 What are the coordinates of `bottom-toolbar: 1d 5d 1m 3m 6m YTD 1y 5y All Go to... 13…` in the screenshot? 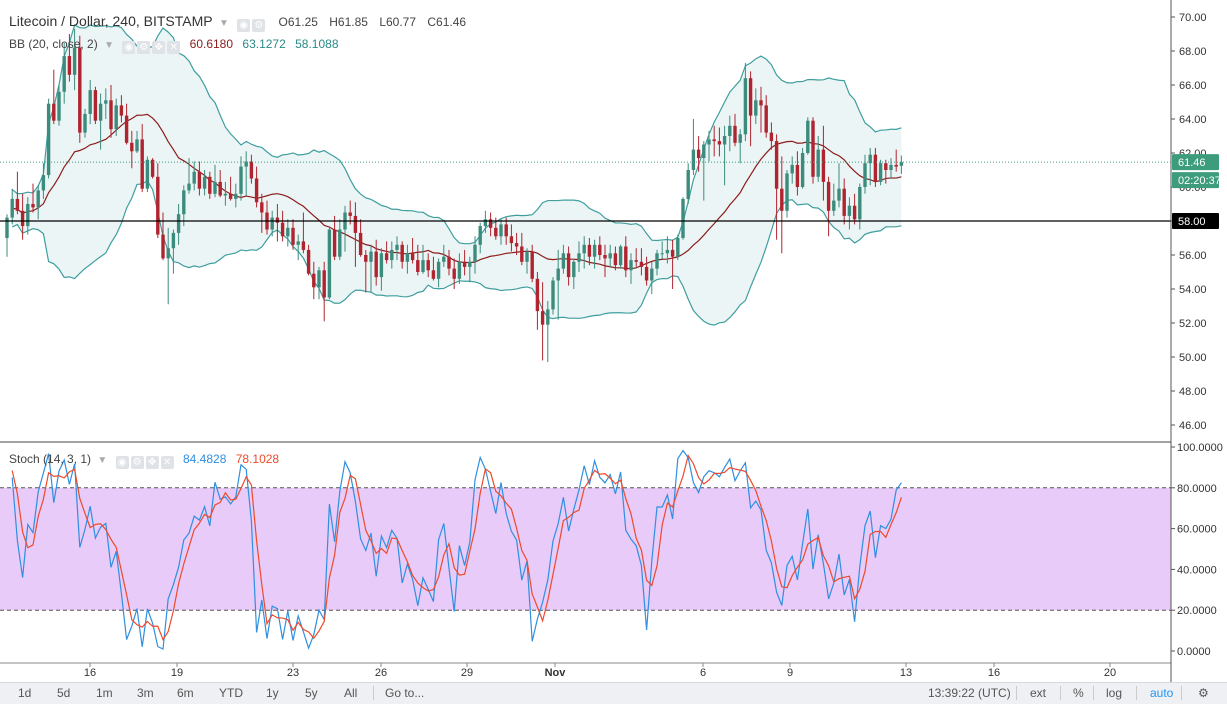 It's located at (613, 693).